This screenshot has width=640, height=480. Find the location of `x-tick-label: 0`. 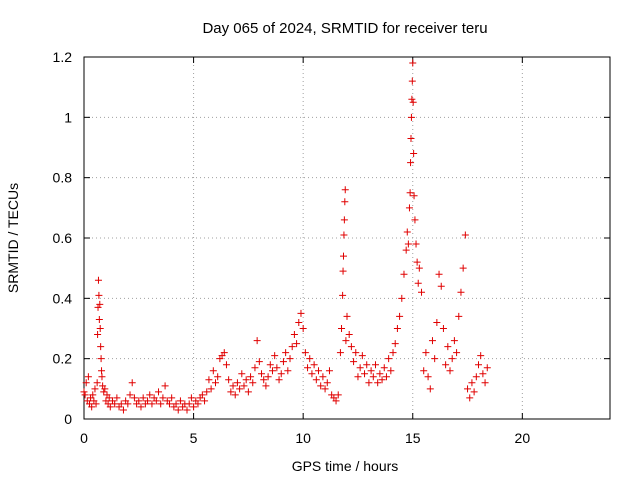

x-tick-label: 0 is located at coordinates (84, 438).